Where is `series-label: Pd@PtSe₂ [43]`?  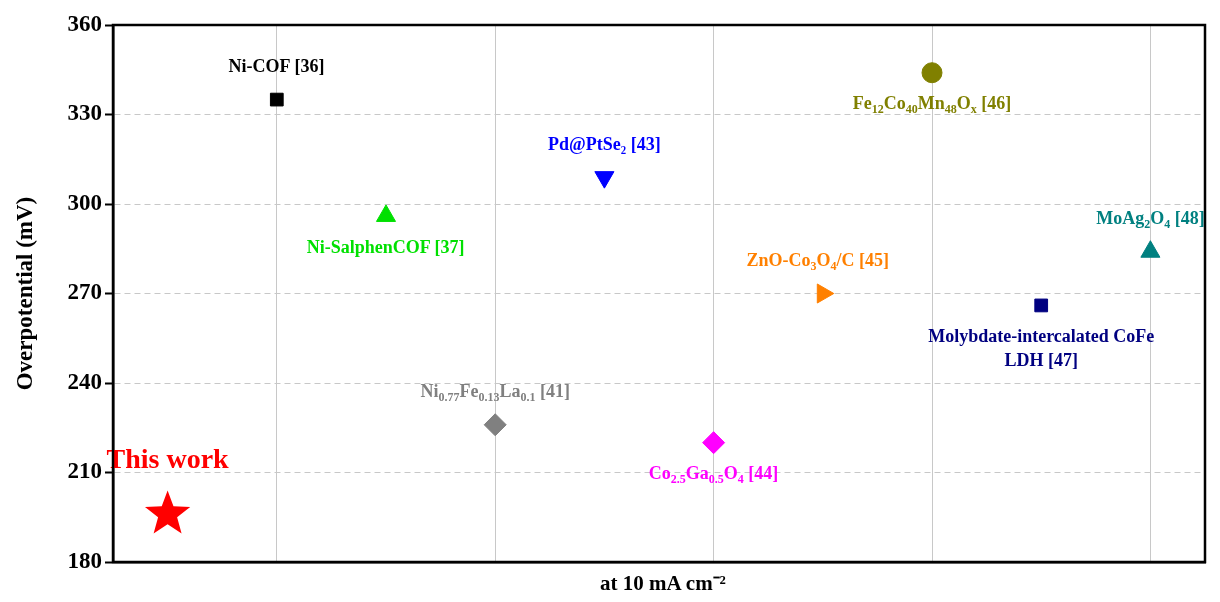 series-label: Pd@PtSe₂ [43] is located at coordinates (604, 143).